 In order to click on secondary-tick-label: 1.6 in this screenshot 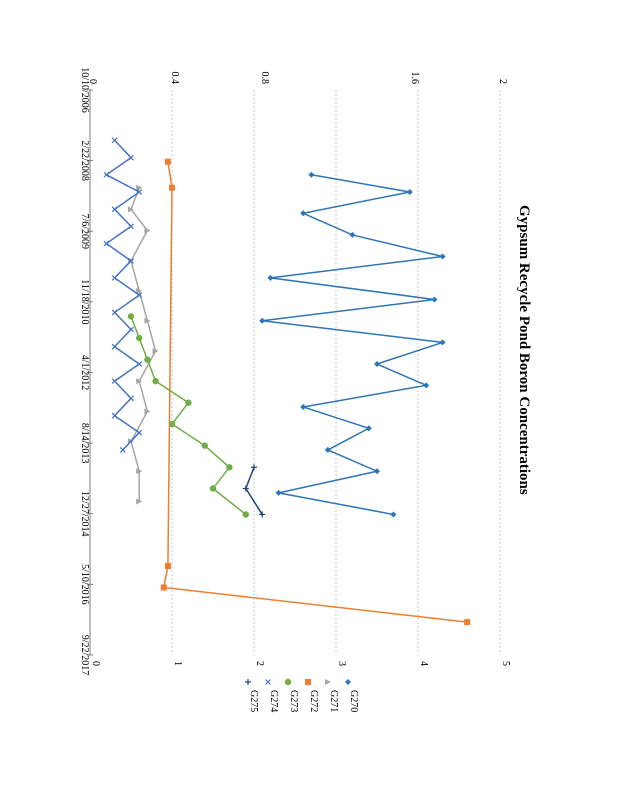, I will do `click(414, 78)`.